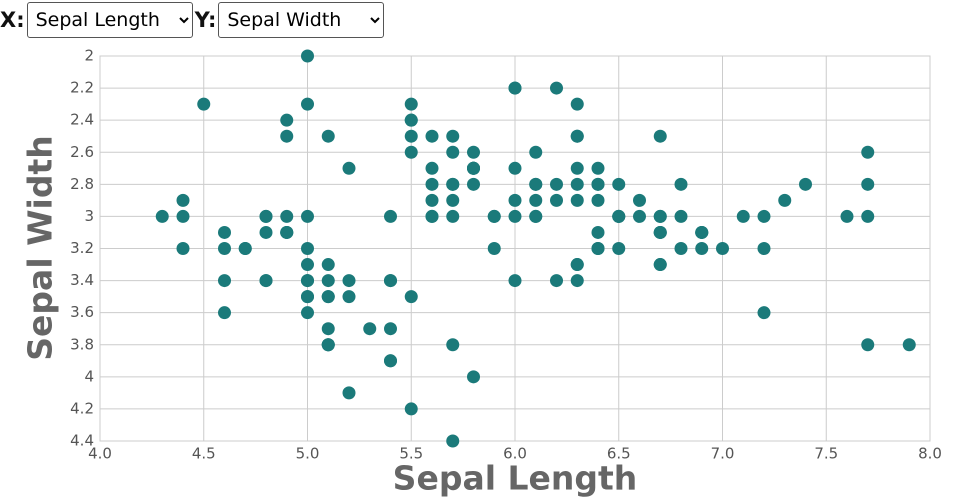 This screenshot has height=500, width=960. What do you see at coordinates (12, 20) in the screenshot?
I see `x-select-label: X:` at bounding box center [12, 20].